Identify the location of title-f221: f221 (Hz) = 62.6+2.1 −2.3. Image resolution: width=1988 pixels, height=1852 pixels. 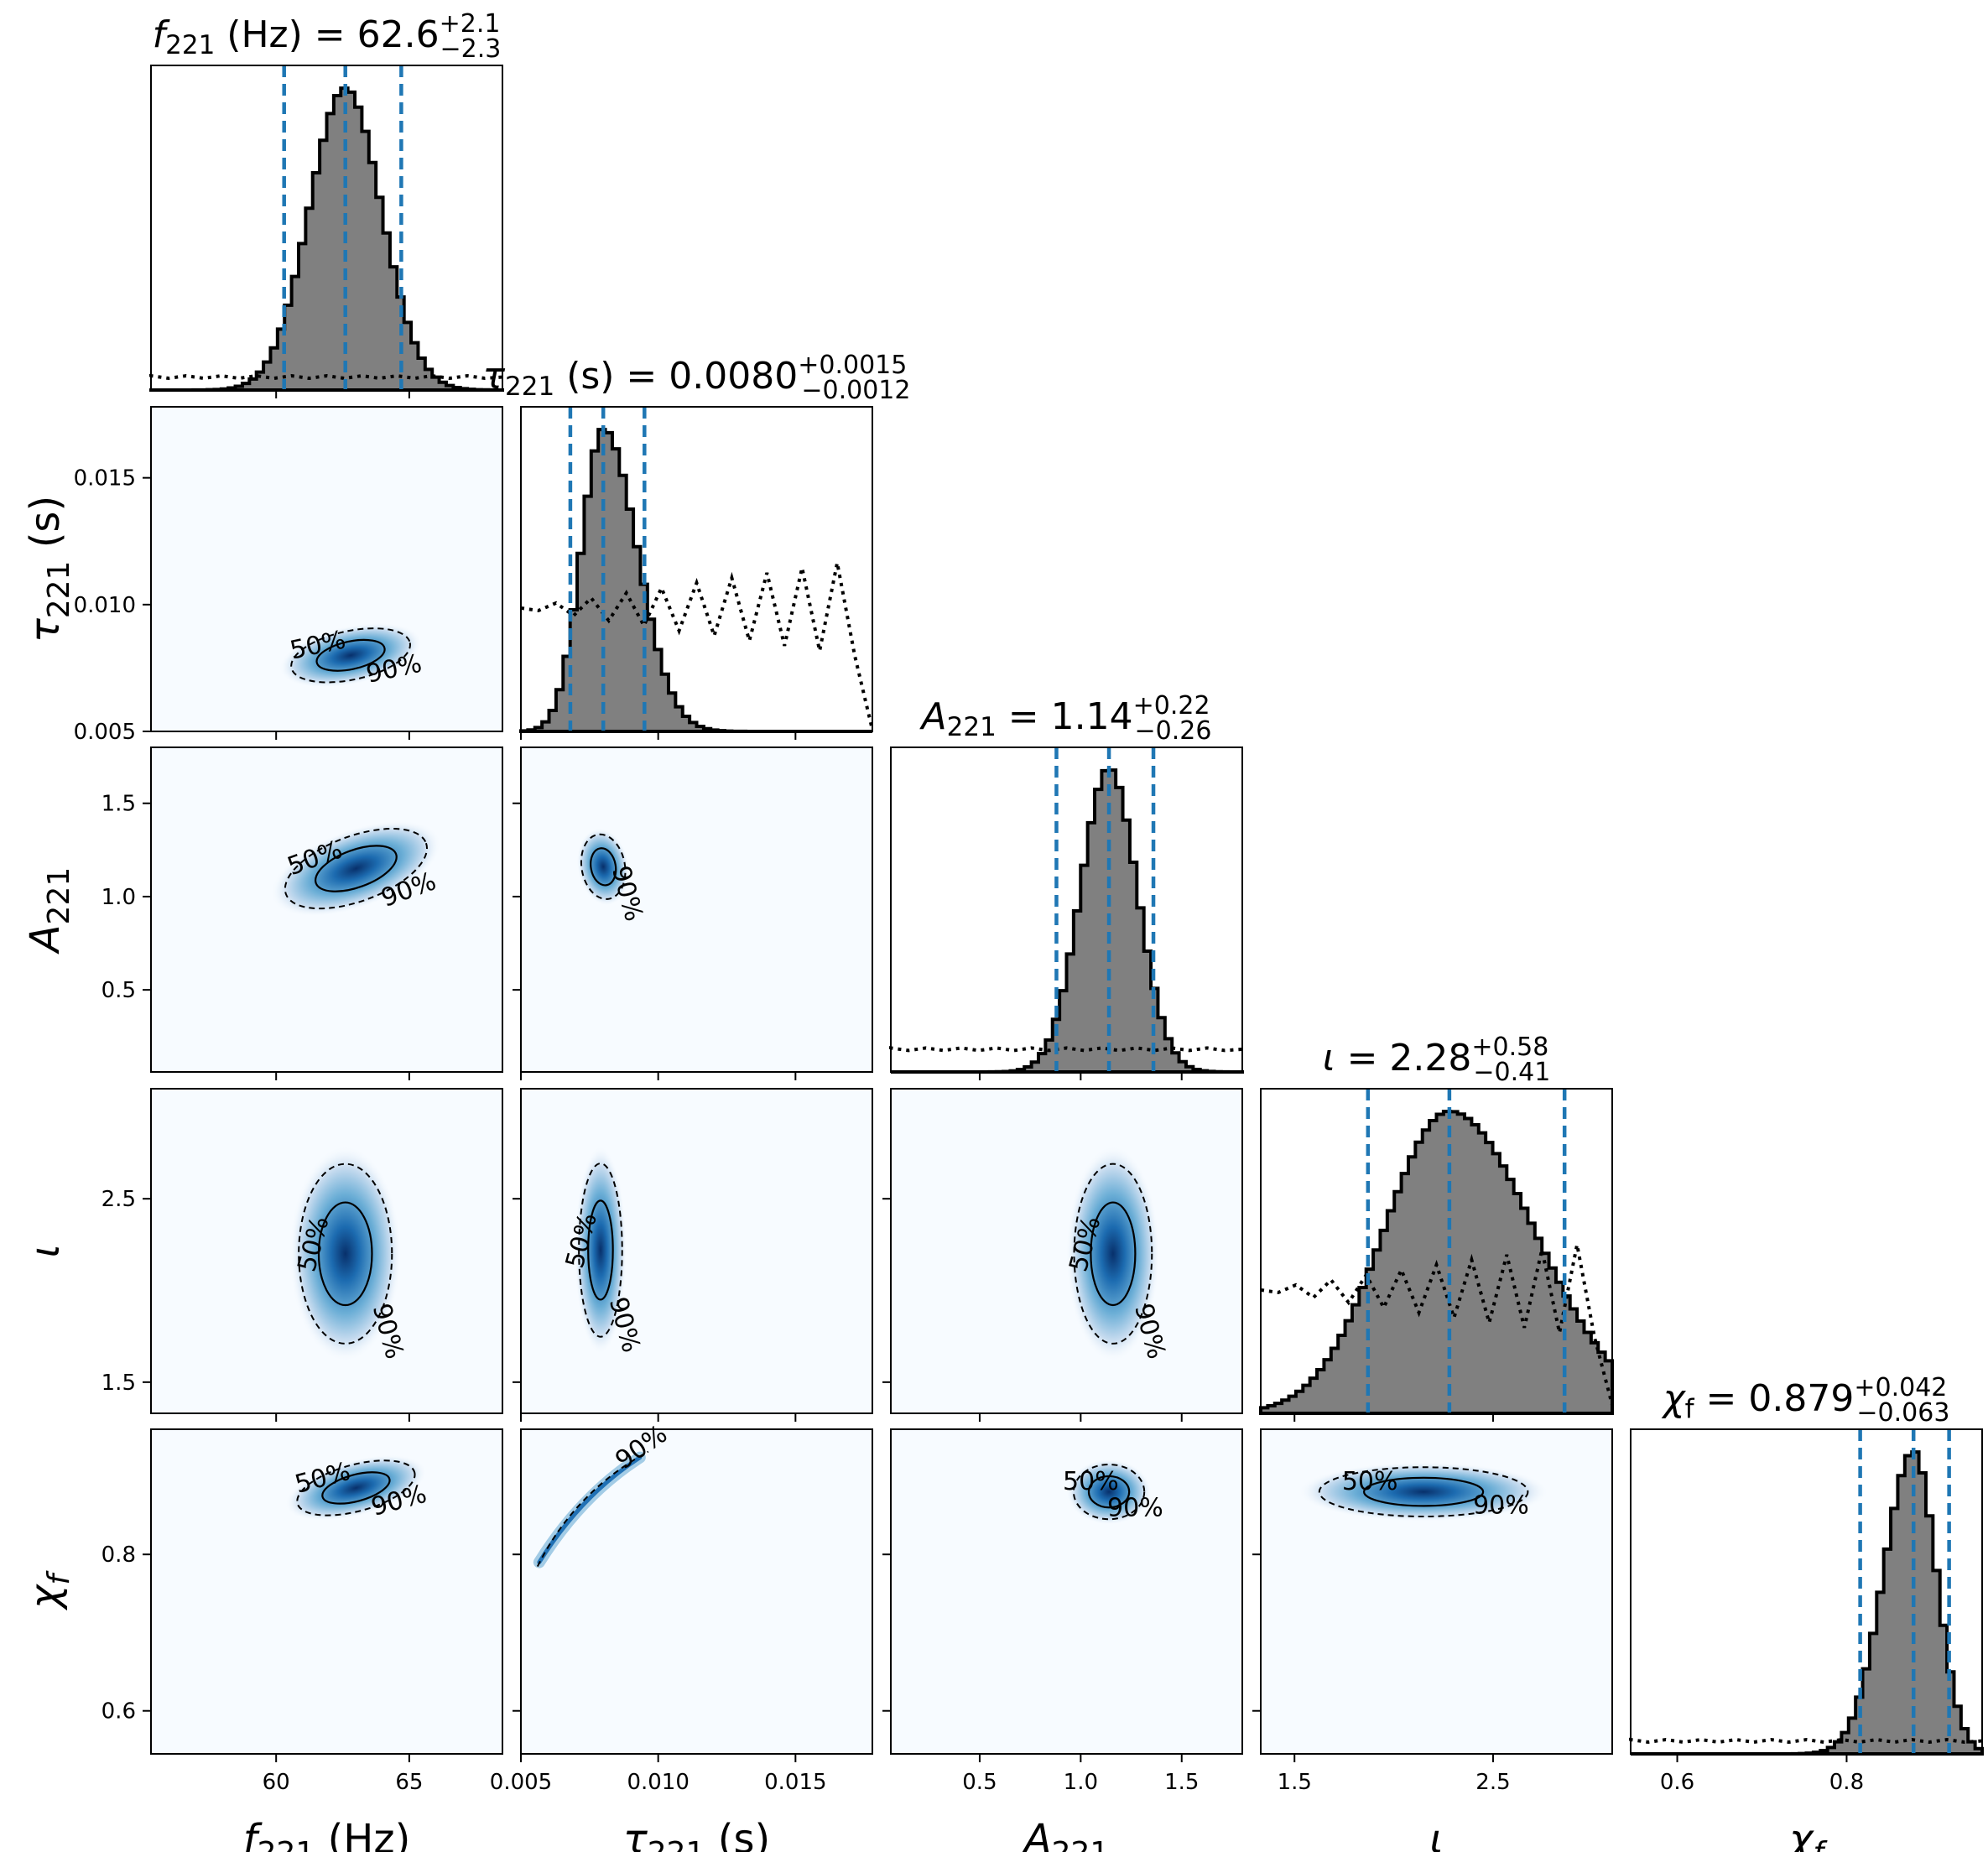
(328, 36).